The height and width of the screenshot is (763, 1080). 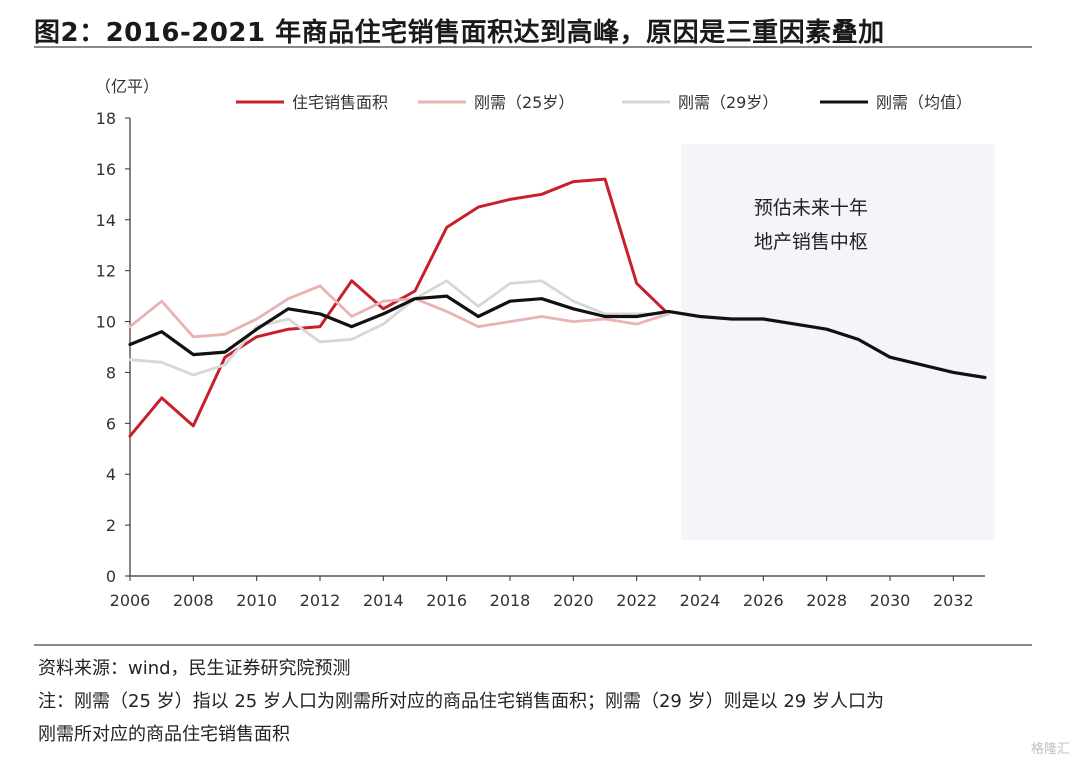 What do you see at coordinates (106, 169) in the screenshot?
I see `y-tick-label: 16` at bounding box center [106, 169].